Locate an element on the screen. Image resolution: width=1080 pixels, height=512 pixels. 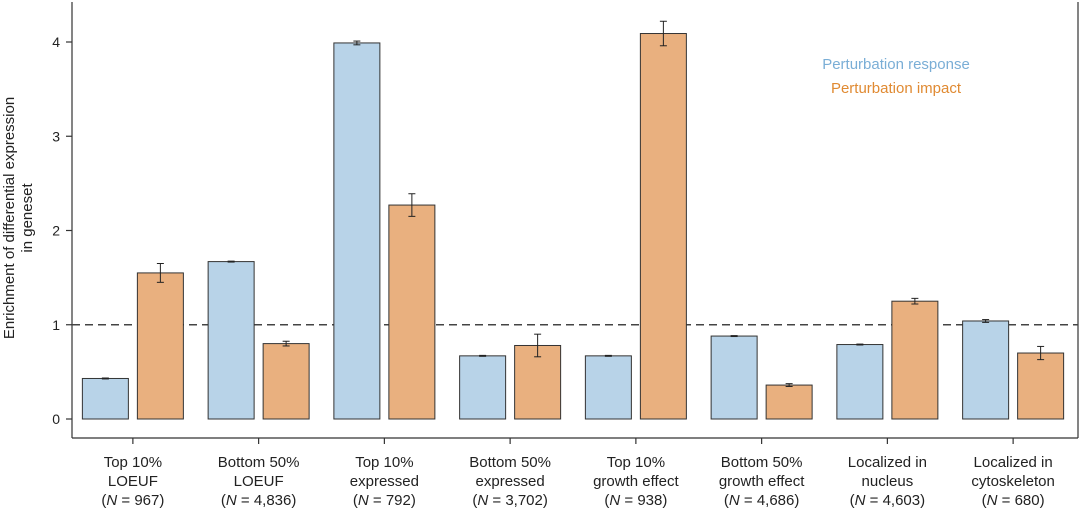
category-n-label: (N = 792) is located at coordinates (384, 500).